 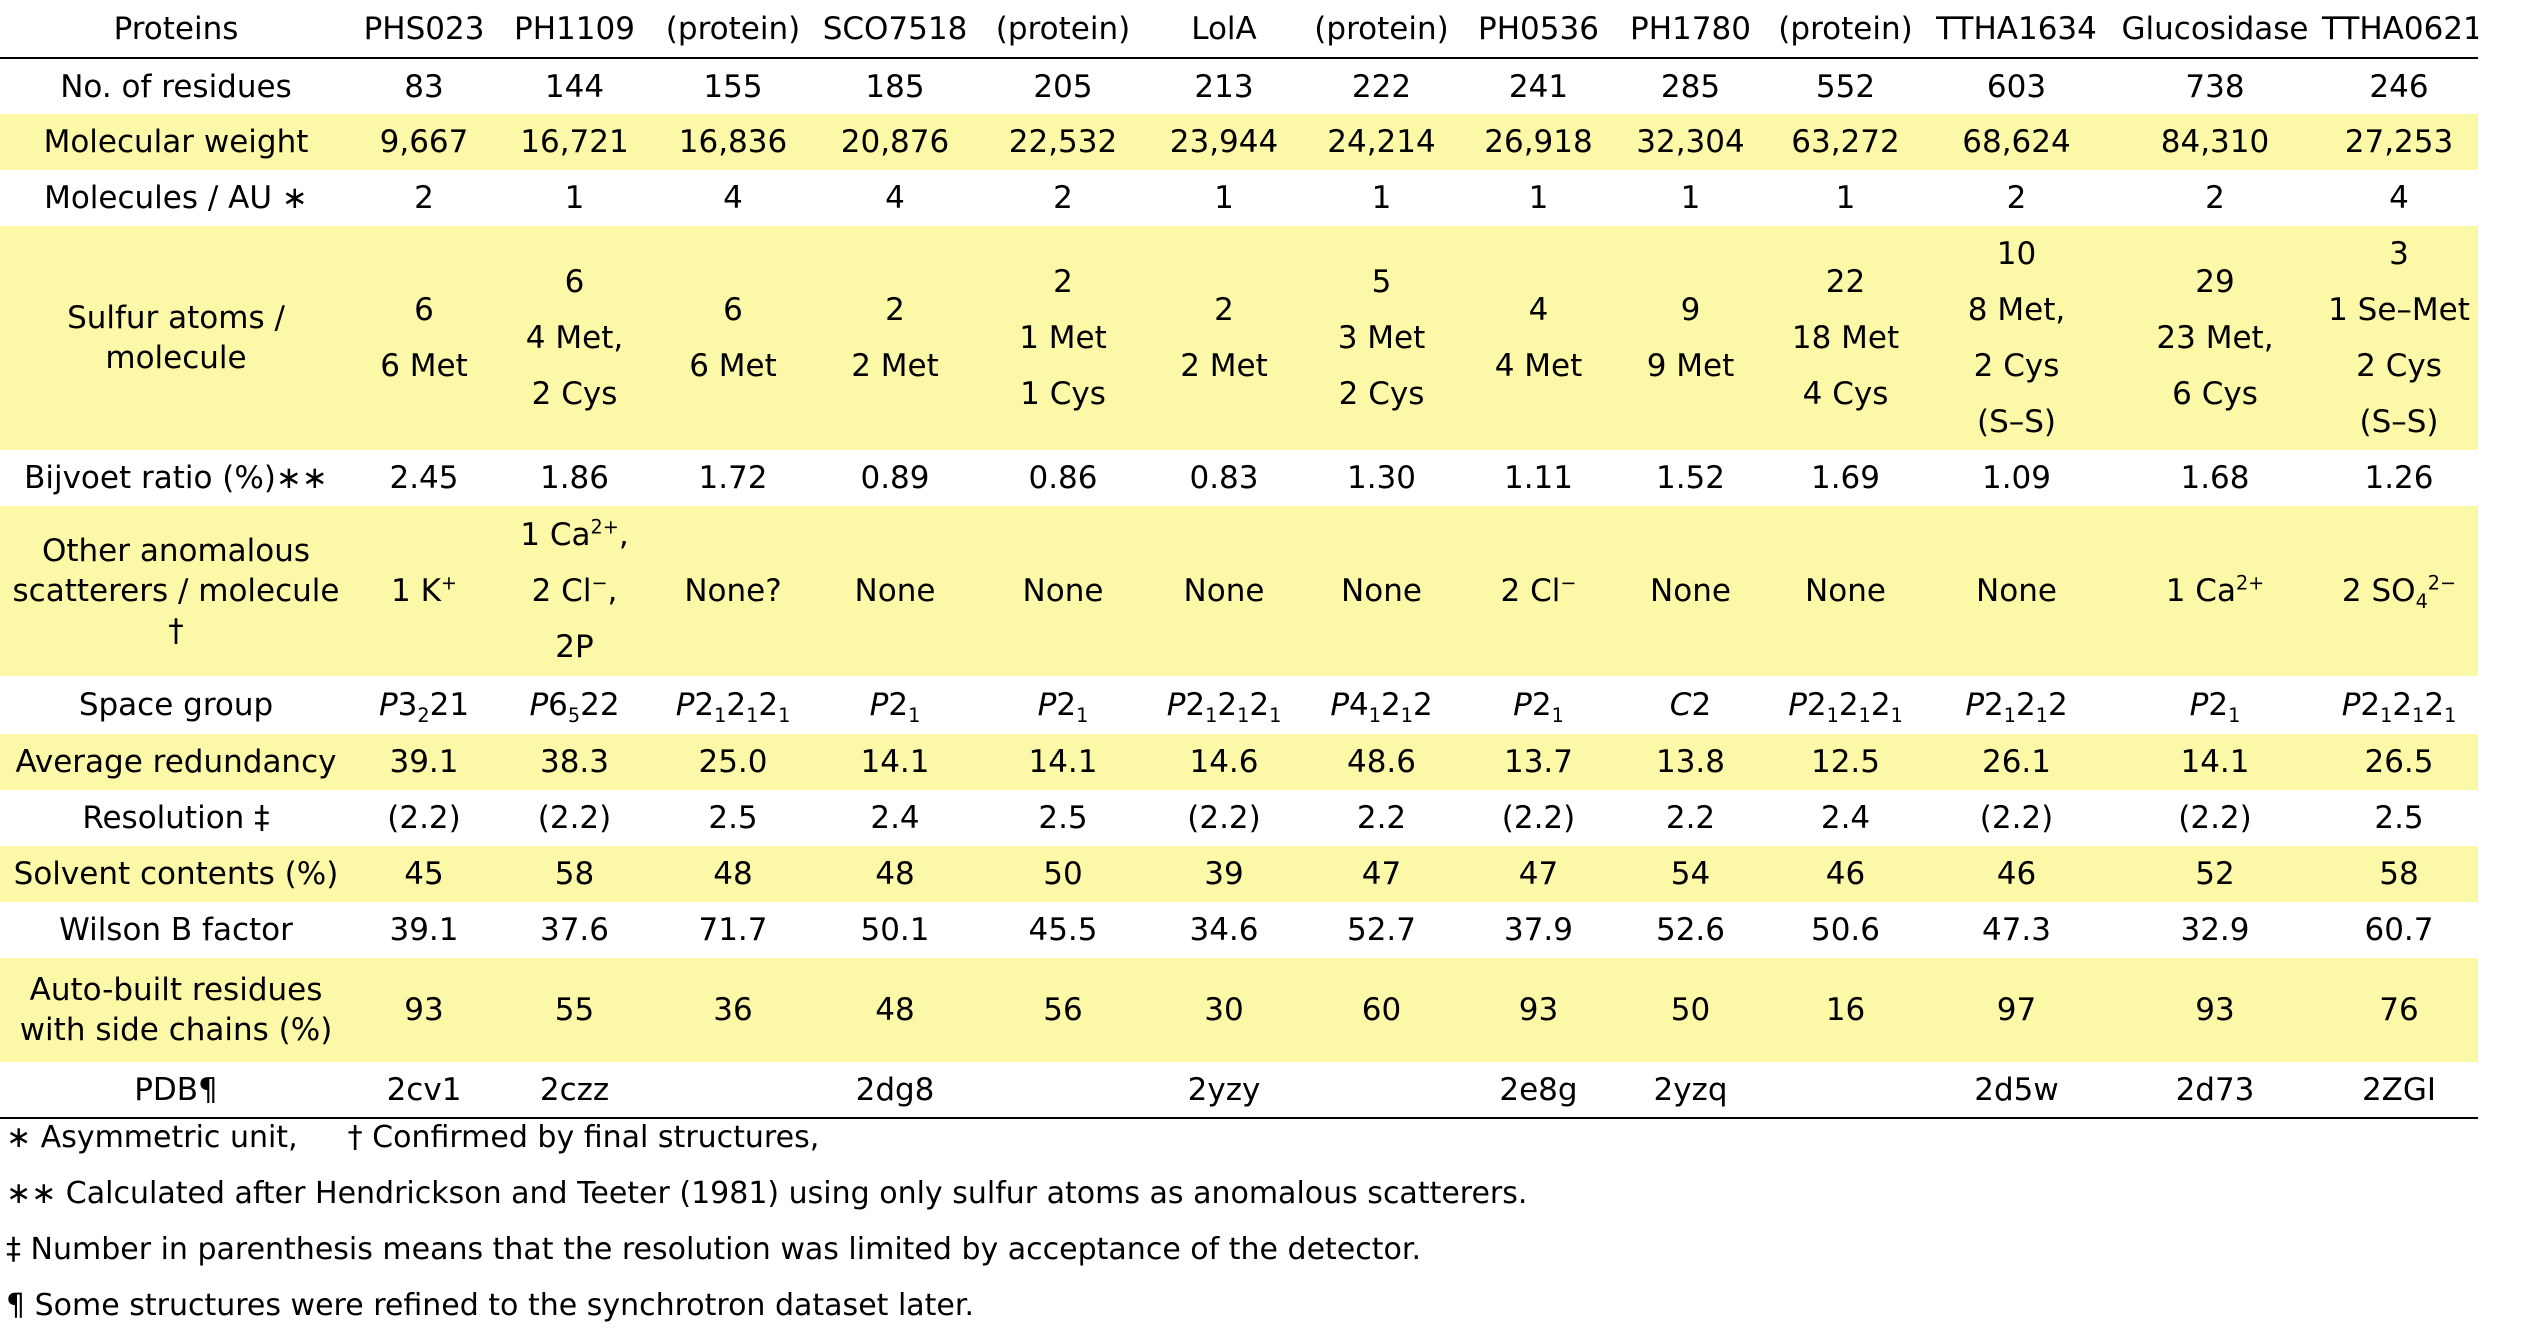 What do you see at coordinates (574, 705) in the screenshot?
I see `table-cell: P6522` at bounding box center [574, 705].